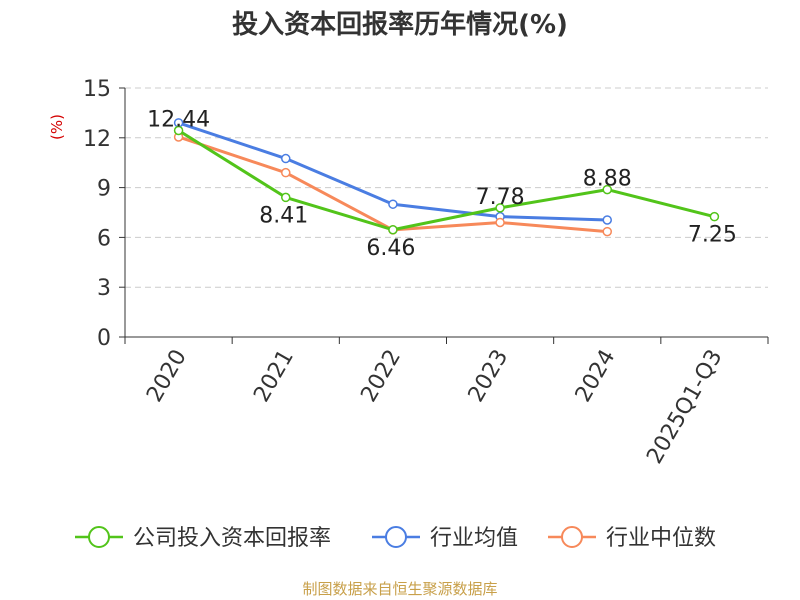  What do you see at coordinates (596, 376) in the screenshot?
I see `x-tick-label: 2024` at bounding box center [596, 376].